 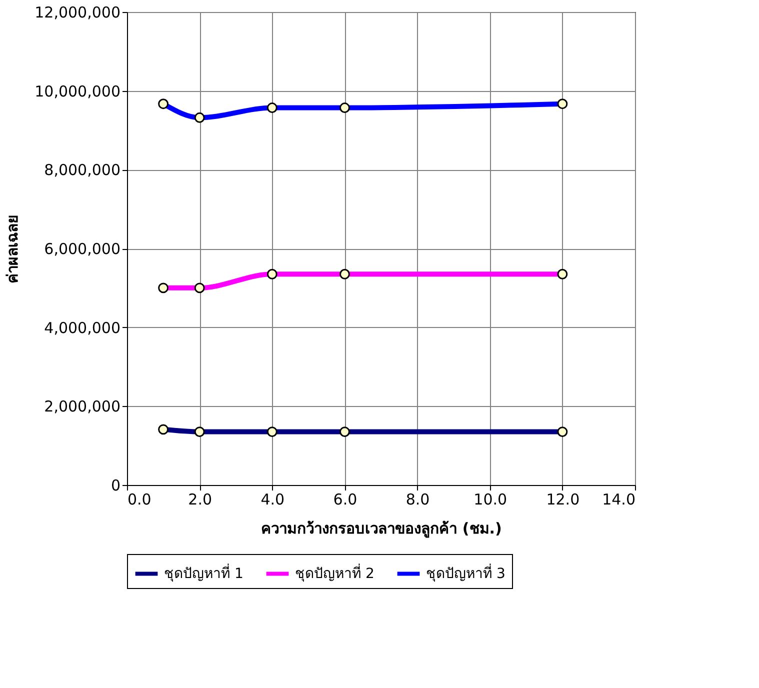 What do you see at coordinates (345, 499) in the screenshot?
I see `x-tick-label: 6.0` at bounding box center [345, 499].